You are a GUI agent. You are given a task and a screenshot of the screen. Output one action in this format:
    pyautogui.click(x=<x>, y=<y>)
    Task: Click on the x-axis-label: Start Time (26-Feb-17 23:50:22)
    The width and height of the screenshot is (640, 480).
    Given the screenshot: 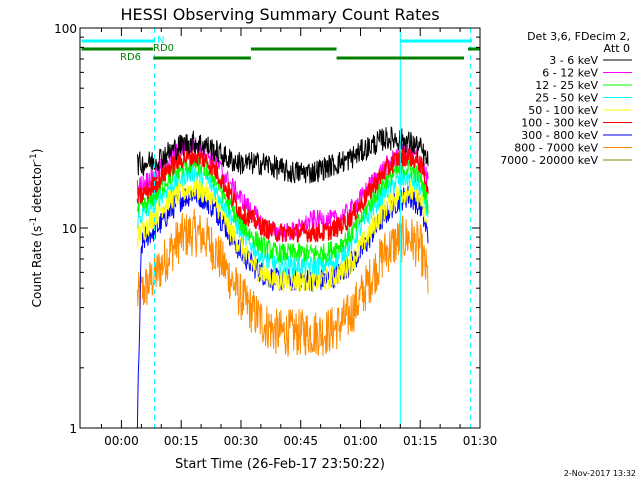 What is the action you would take?
    pyautogui.click(x=280, y=464)
    